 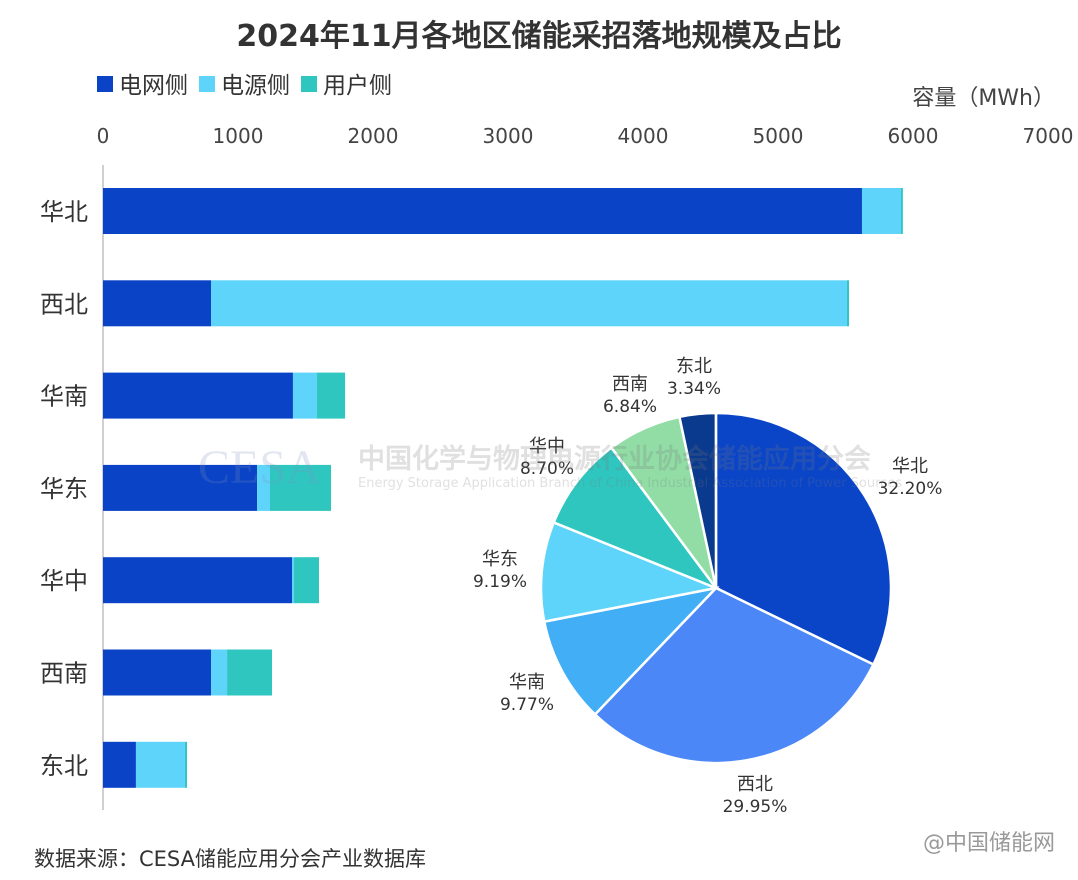 What do you see at coordinates (64, 397) in the screenshot?
I see `category-label: 华南` at bounding box center [64, 397].